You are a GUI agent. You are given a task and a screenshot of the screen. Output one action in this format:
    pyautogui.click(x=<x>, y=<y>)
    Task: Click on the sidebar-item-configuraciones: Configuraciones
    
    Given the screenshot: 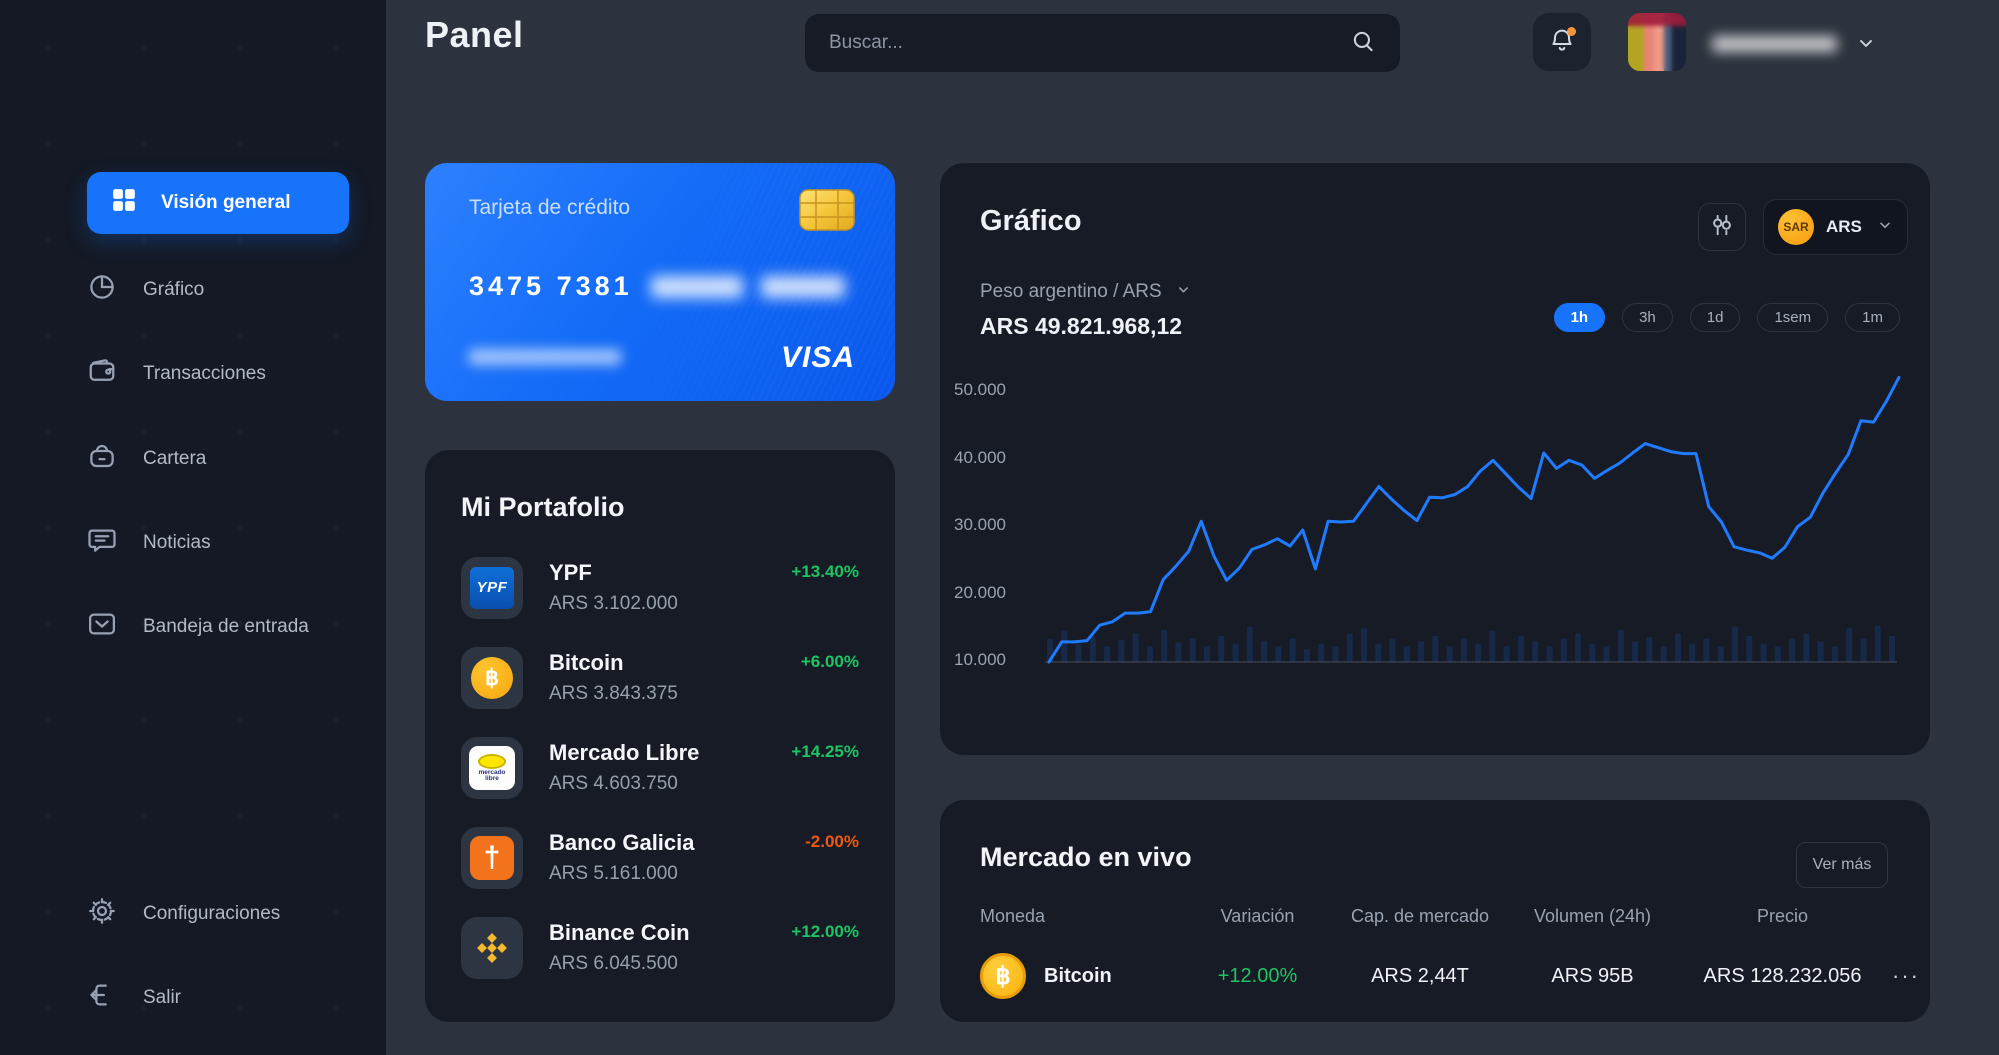 What is the action you would take?
    pyautogui.click(x=222, y=914)
    